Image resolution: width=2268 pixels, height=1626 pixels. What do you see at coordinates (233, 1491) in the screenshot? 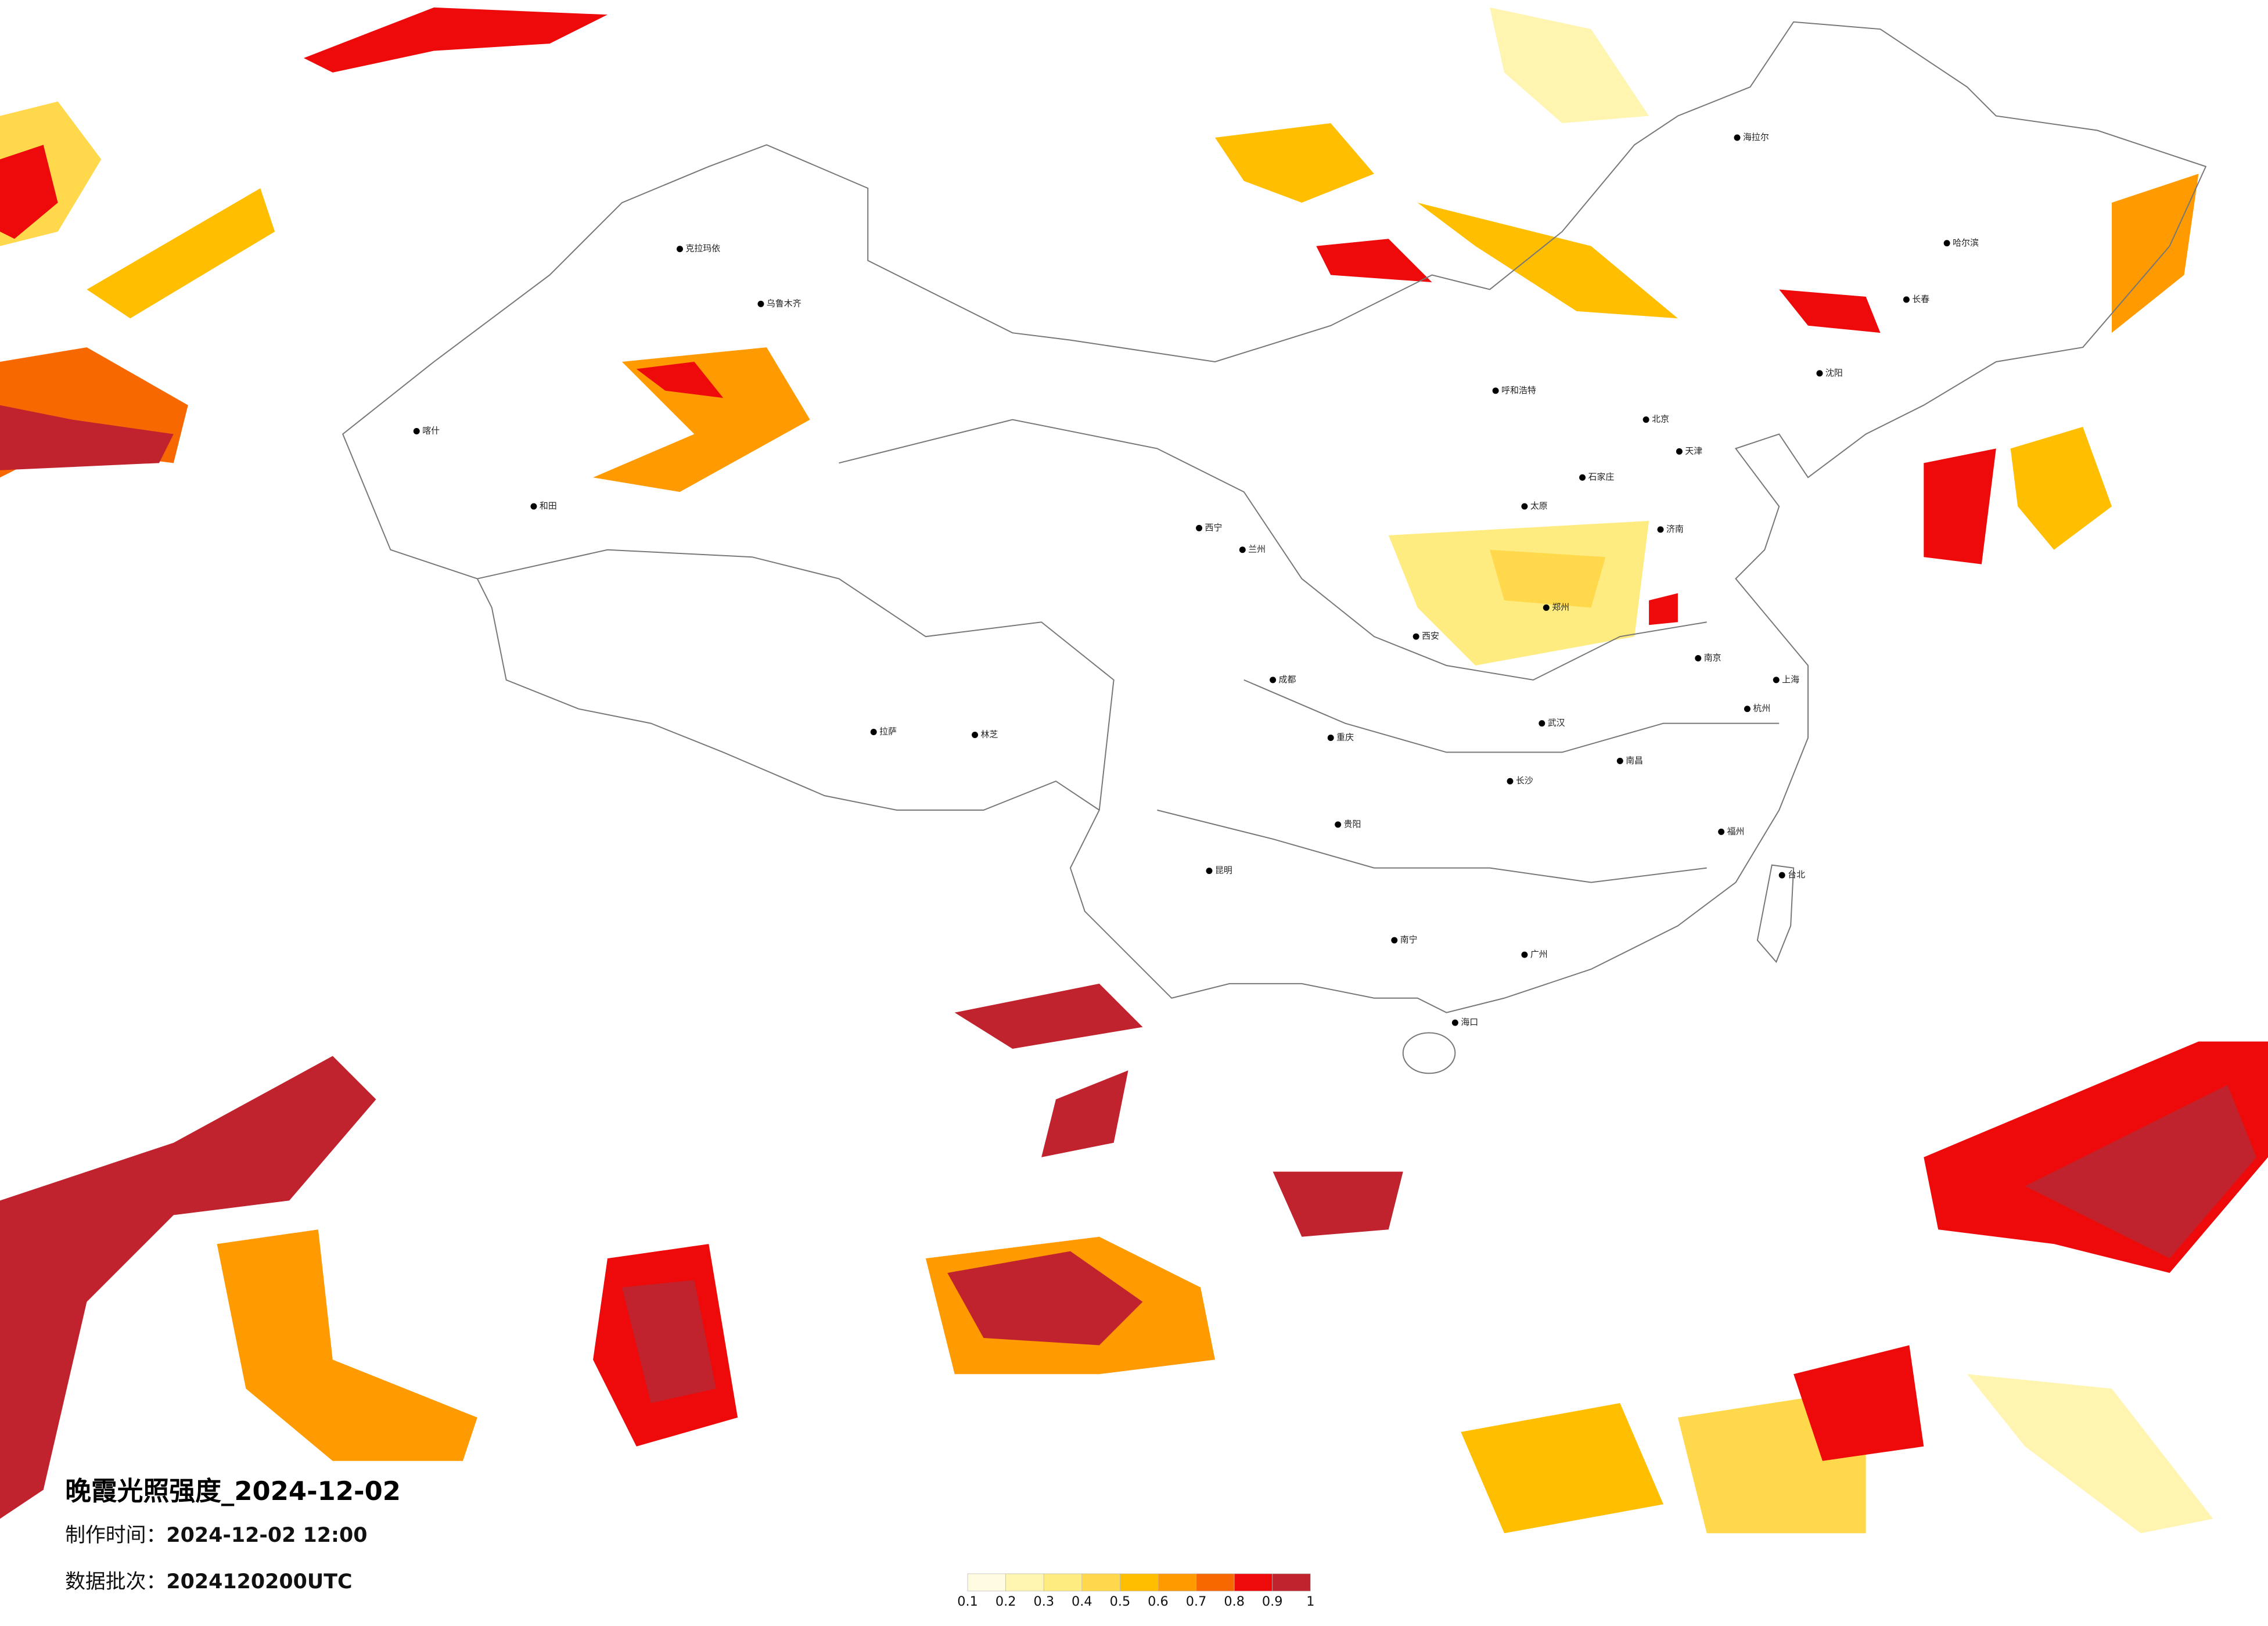
I see `map-title: 晚霞光照强度_2024-12-02` at bounding box center [233, 1491].